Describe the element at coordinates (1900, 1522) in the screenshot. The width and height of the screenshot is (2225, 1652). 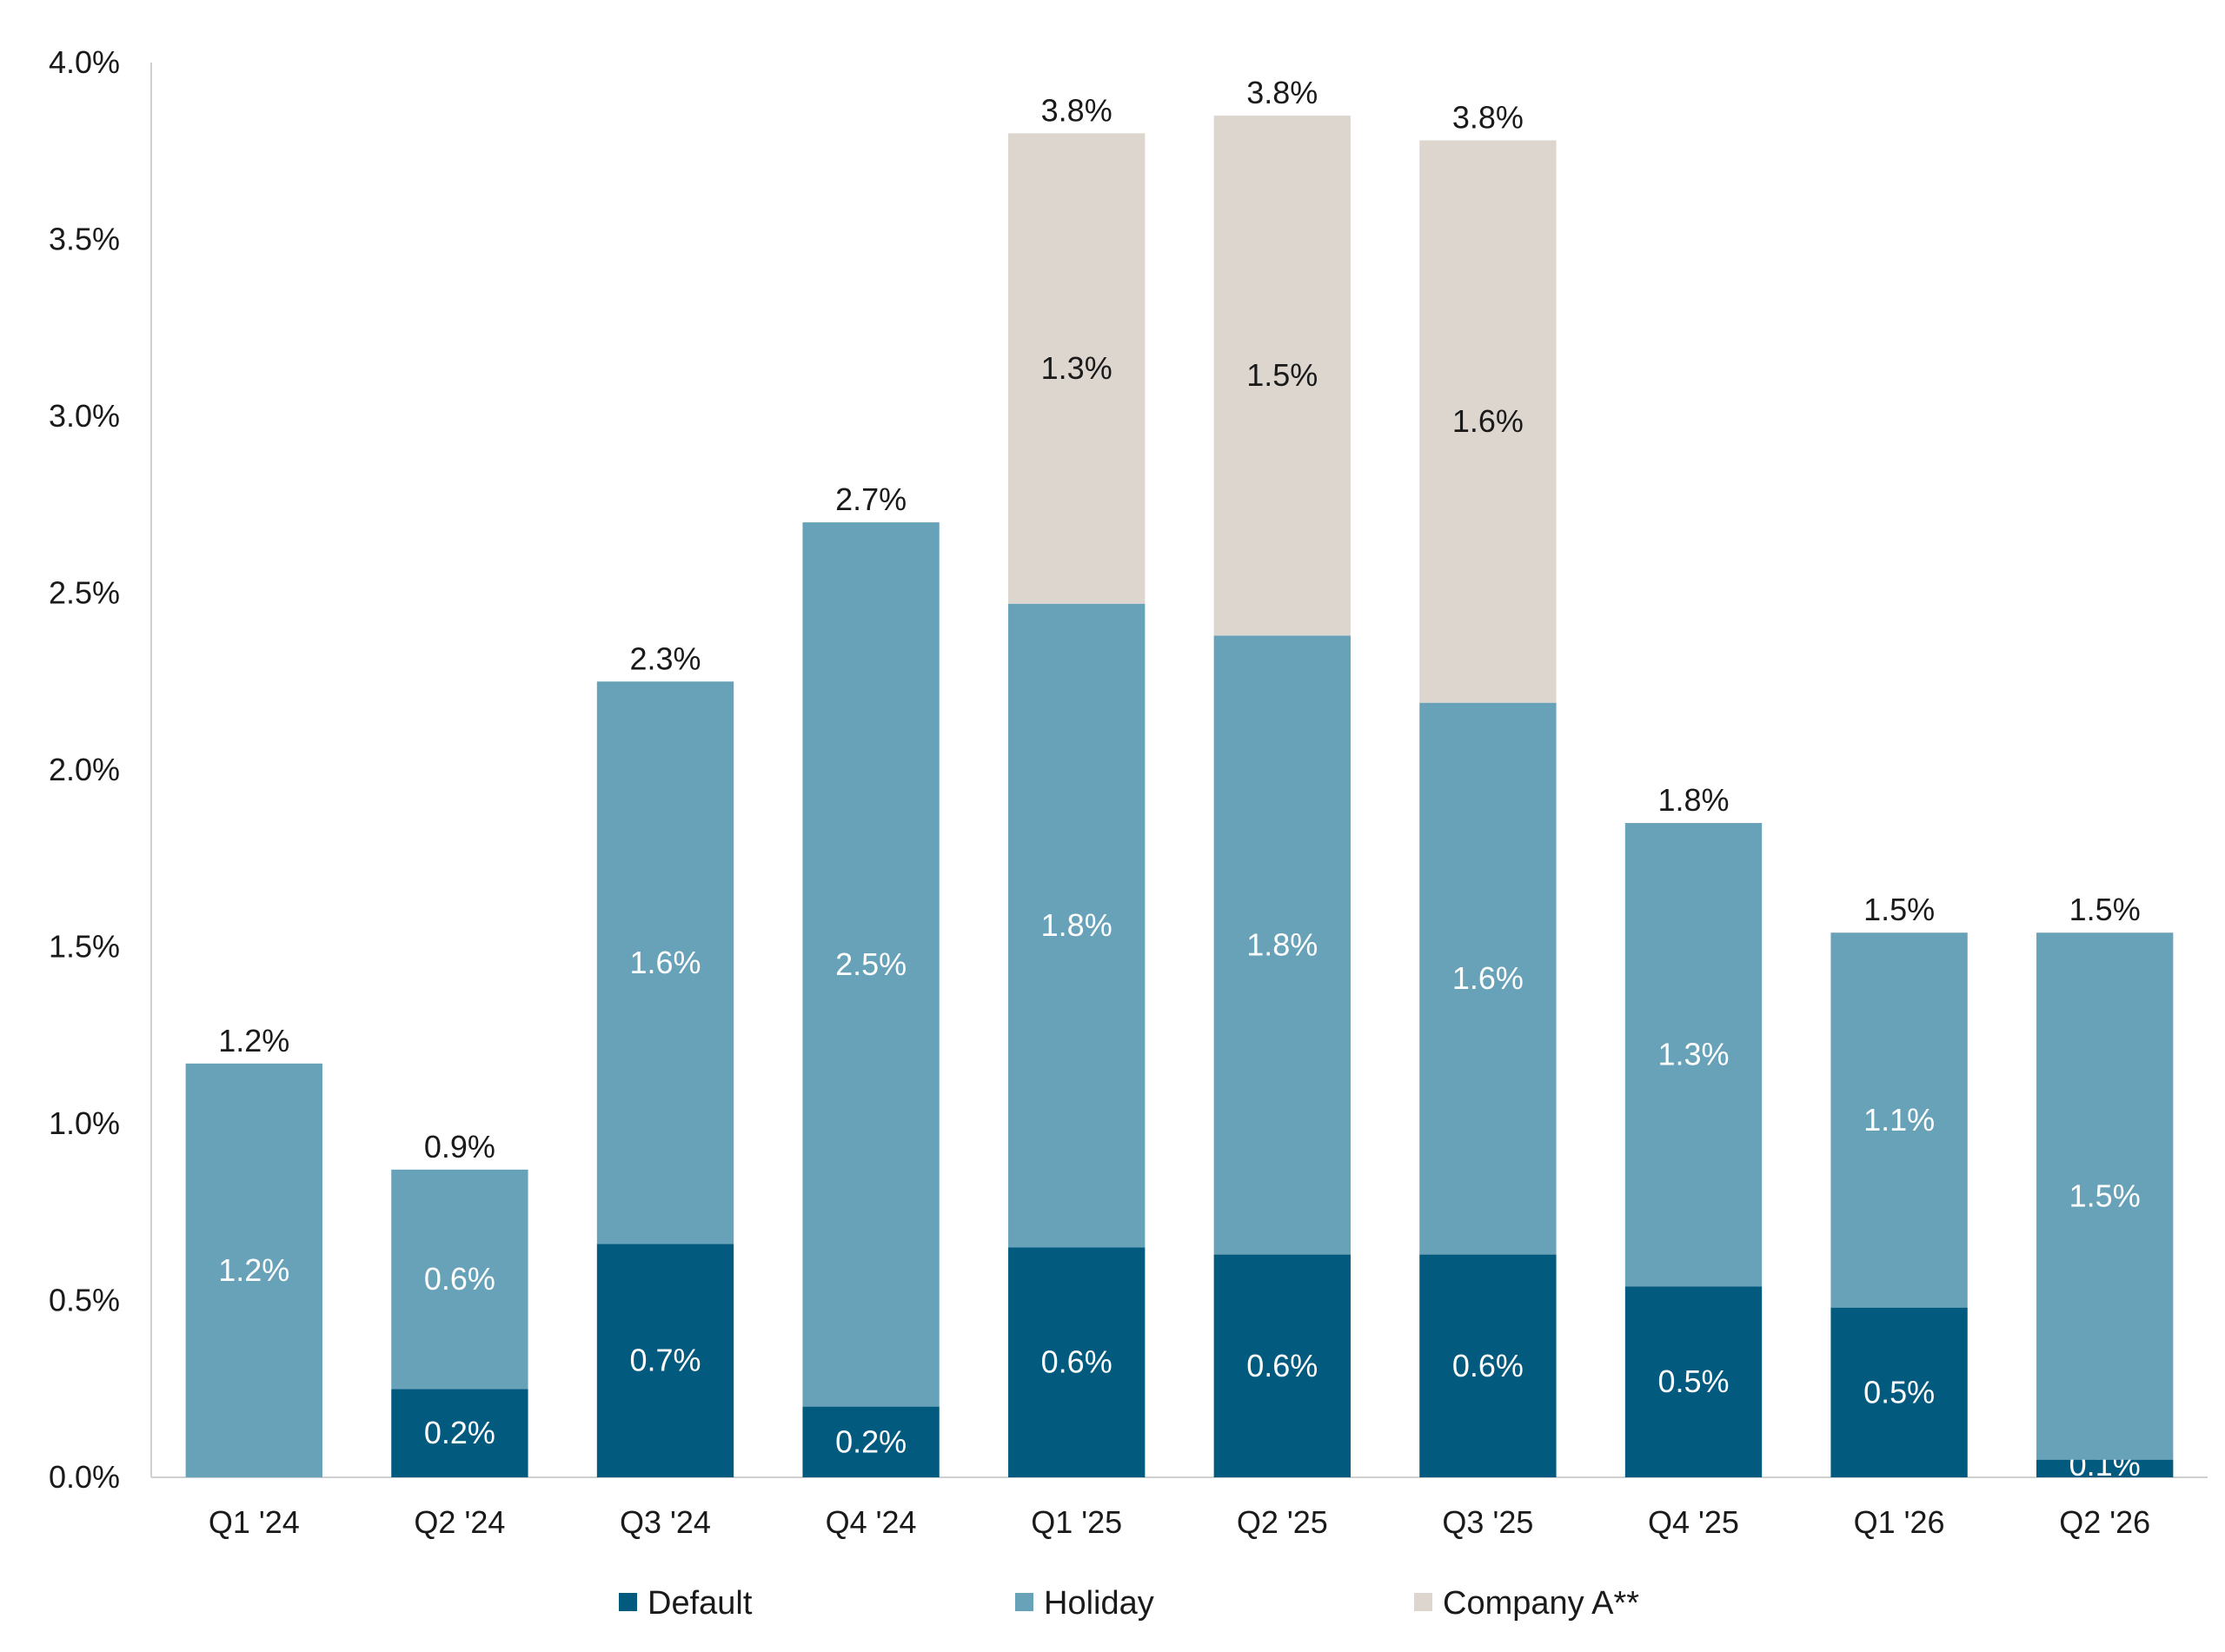
I see `x-tick-label: Q1 '26` at that location.